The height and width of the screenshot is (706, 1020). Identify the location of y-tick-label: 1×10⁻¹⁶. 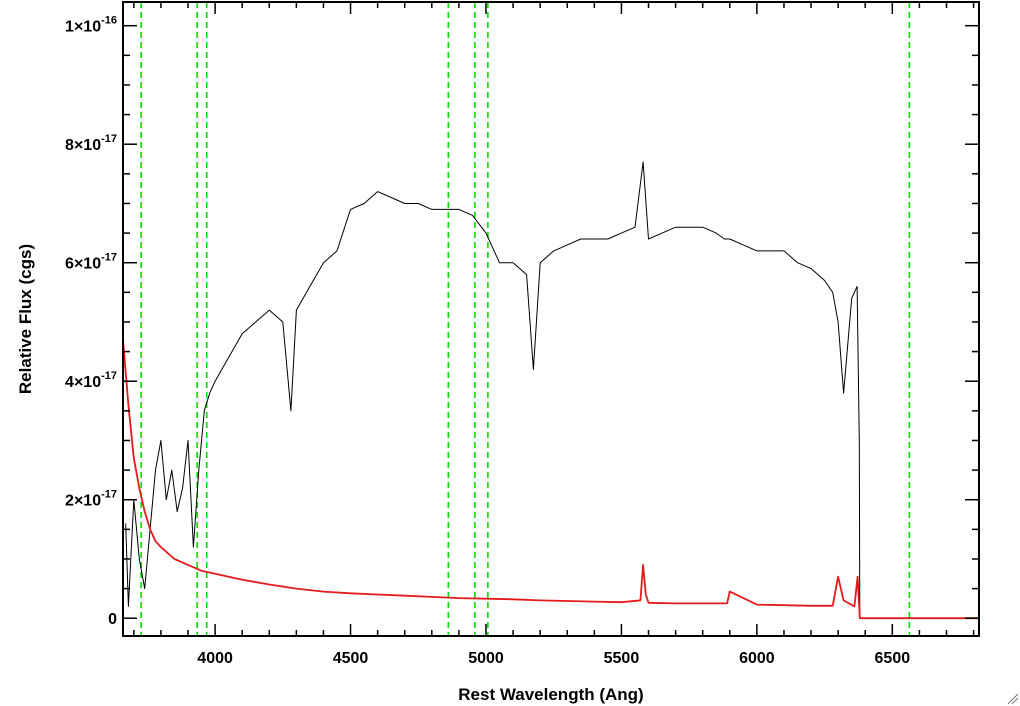
(91, 25).